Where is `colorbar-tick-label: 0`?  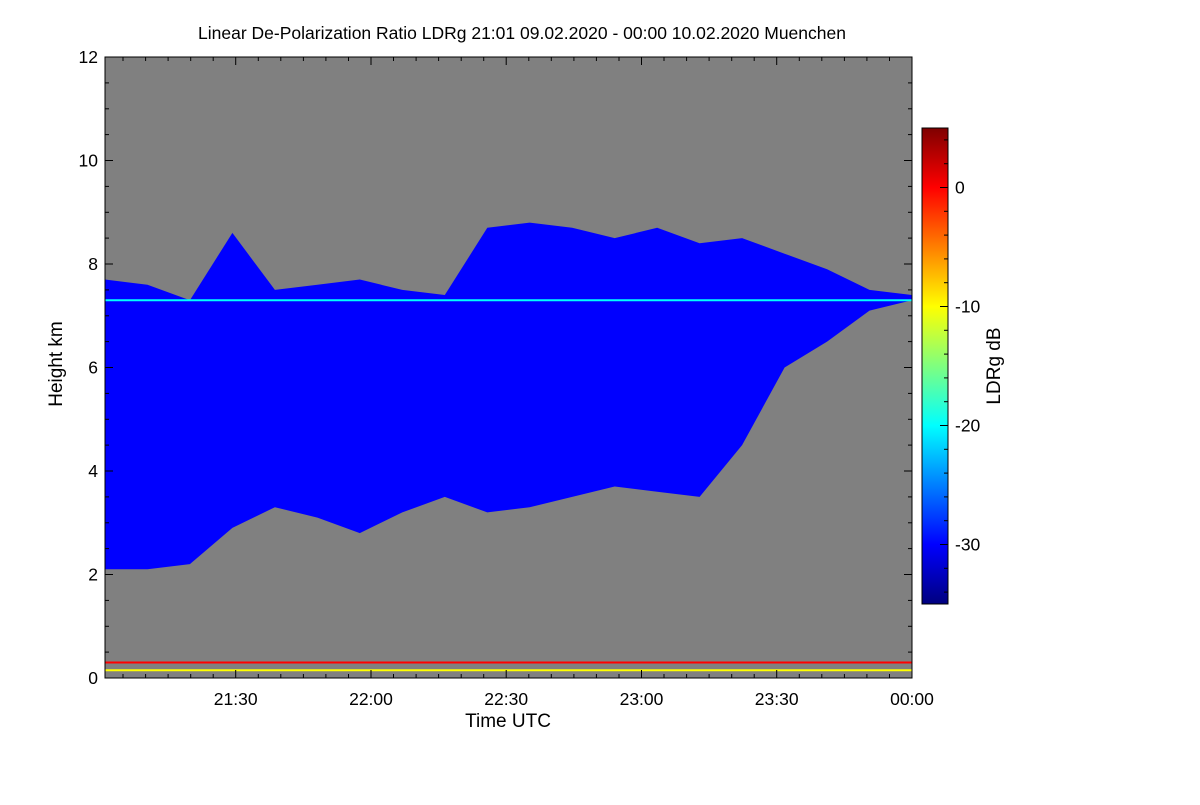
colorbar-tick-label: 0 is located at coordinates (960, 188).